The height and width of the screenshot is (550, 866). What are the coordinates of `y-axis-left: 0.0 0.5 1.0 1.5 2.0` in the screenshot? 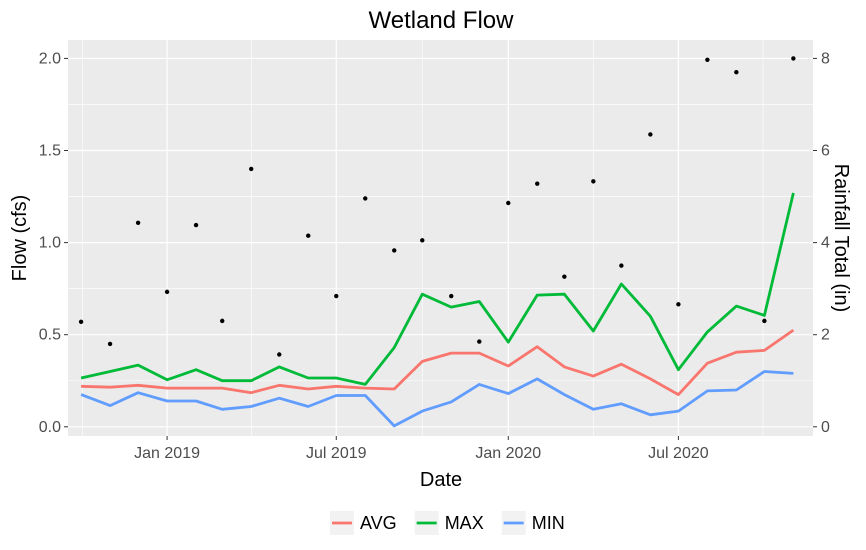 It's located at (53, 243).